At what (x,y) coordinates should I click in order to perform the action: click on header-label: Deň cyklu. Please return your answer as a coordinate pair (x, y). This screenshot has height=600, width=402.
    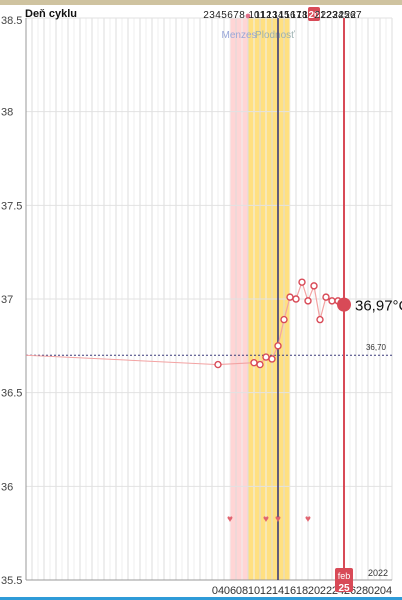
    Looking at the image, I should click on (51, 14).